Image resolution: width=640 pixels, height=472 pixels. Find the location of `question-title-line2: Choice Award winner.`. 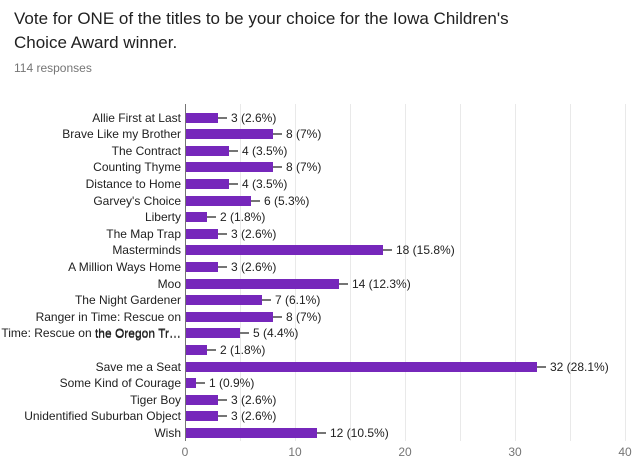

question-title-line2: Choice Award winner. is located at coordinates (96, 42).